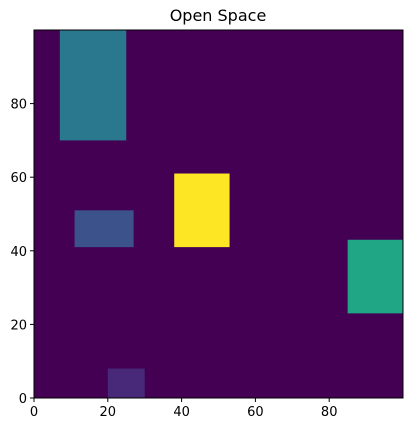 The width and height of the screenshot is (411, 424). Describe the element at coordinates (18, 252) in the screenshot. I see `y-tick-label: 40` at that location.